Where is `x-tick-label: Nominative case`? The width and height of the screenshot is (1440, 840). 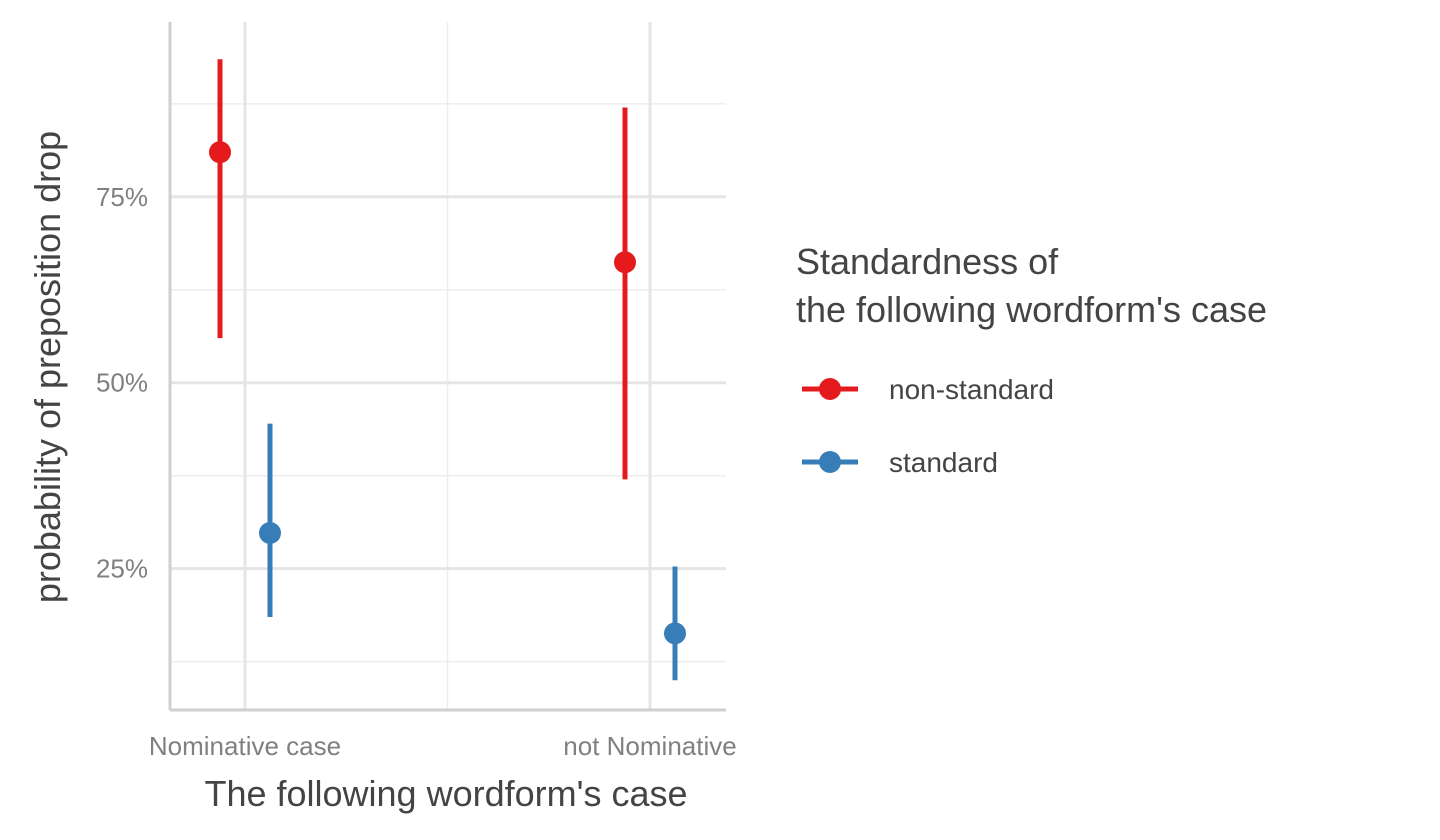 x-tick-label: Nominative case is located at coordinates (245, 746).